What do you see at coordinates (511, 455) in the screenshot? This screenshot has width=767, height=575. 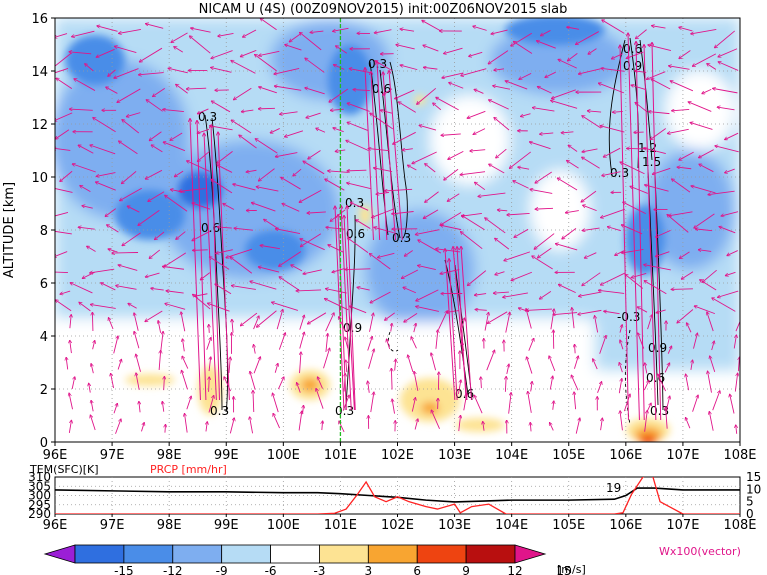 I see `x-tick-label: 104E` at bounding box center [511, 455].